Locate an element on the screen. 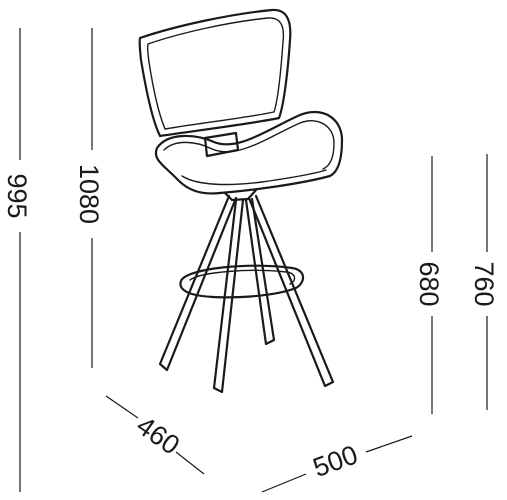 The image size is (507, 500). dimension-1080: 1080 is located at coordinates (89, 198).